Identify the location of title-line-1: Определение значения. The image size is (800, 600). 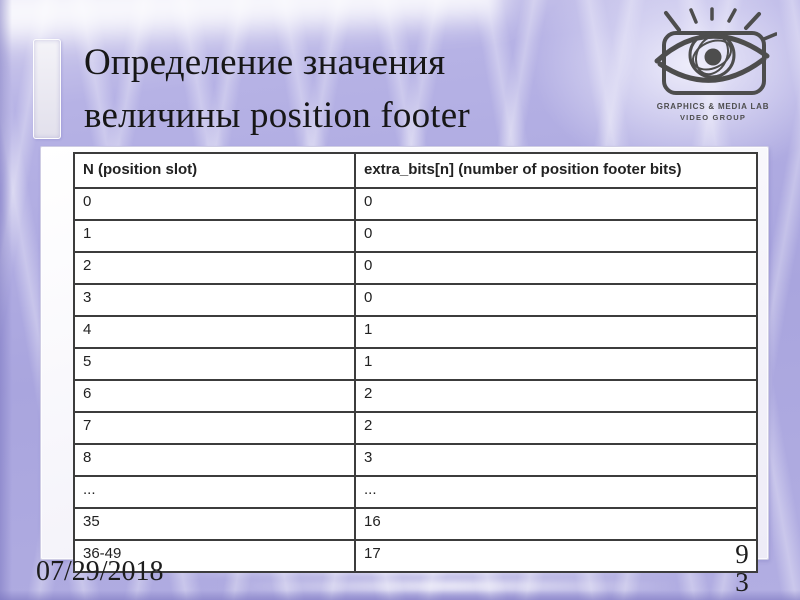
(265, 62).